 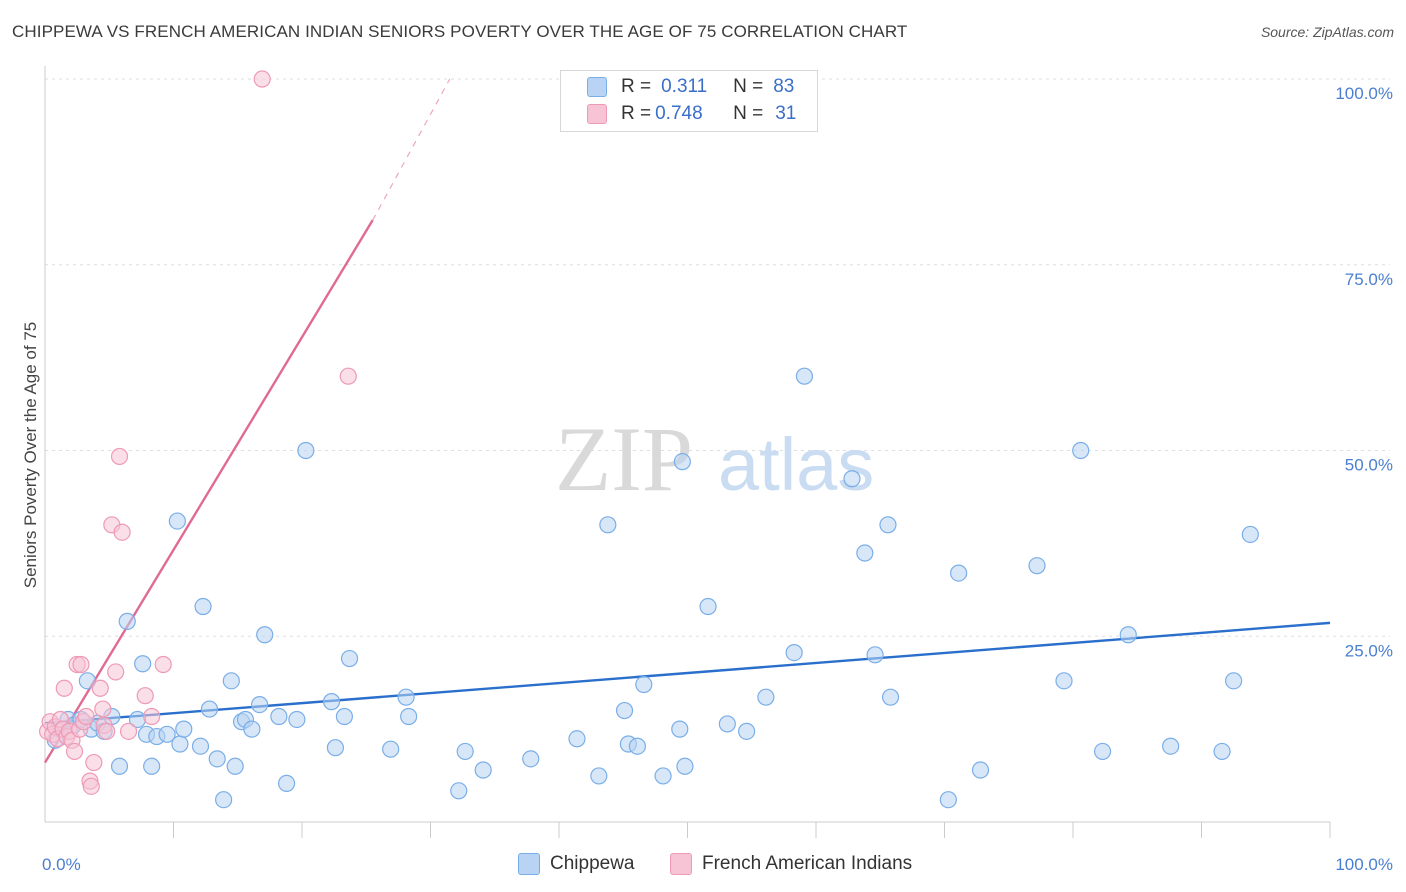 What do you see at coordinates (1364, 93) in the screenshot?
I see `y-tick-label: 100.0%` at bounding box center [1364, 93].